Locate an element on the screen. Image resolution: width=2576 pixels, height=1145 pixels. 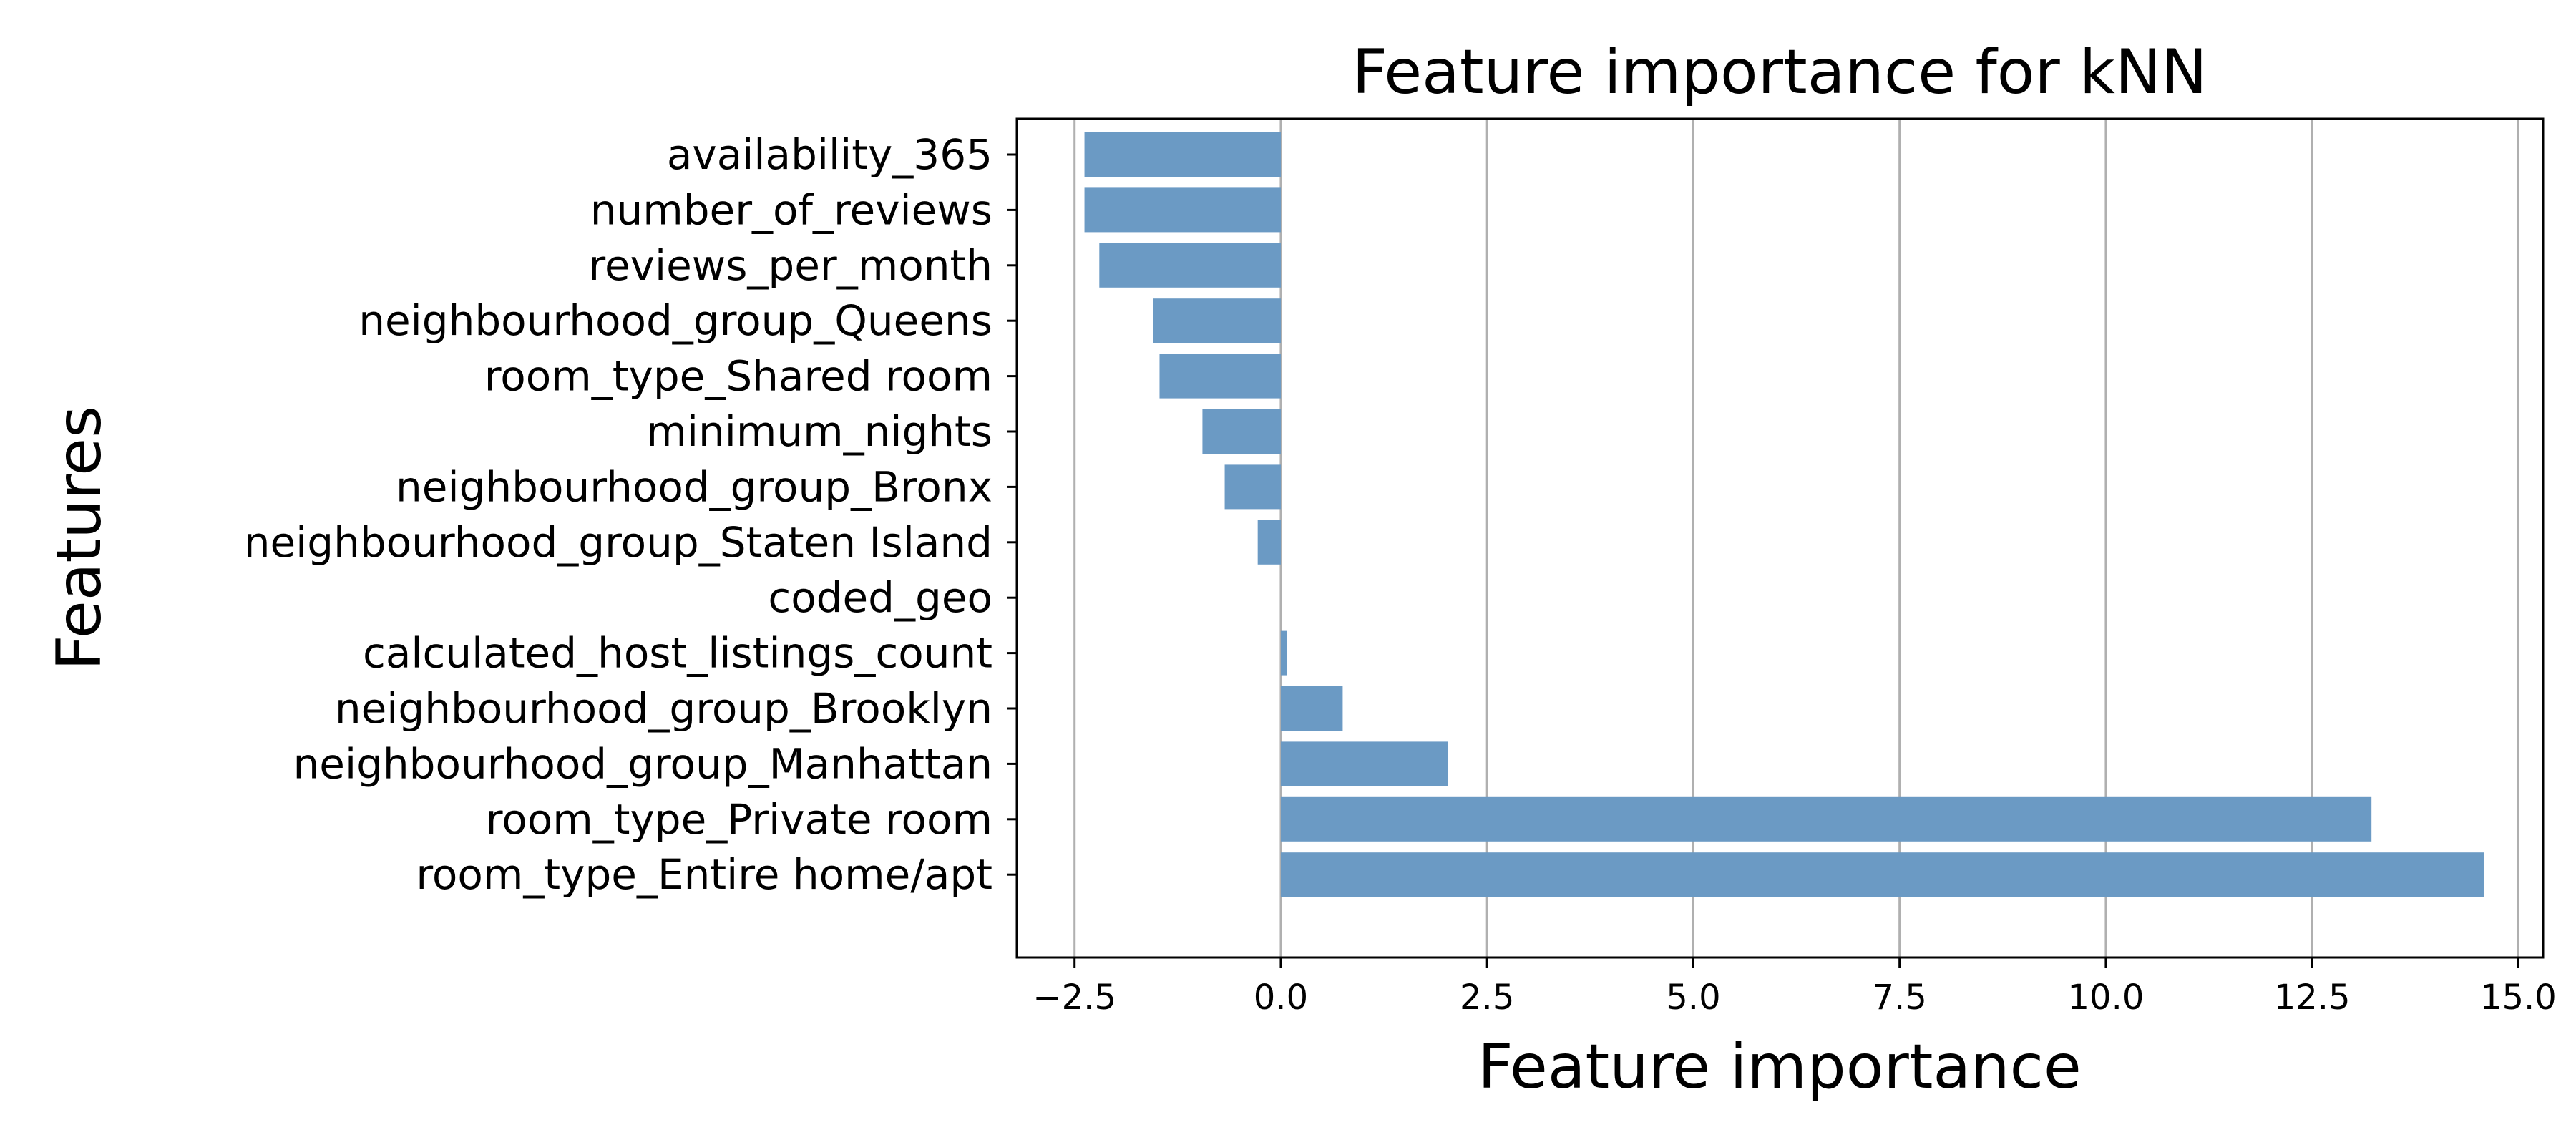
y-tick-label: number_of_reviews is located at coordinates (791, 209).